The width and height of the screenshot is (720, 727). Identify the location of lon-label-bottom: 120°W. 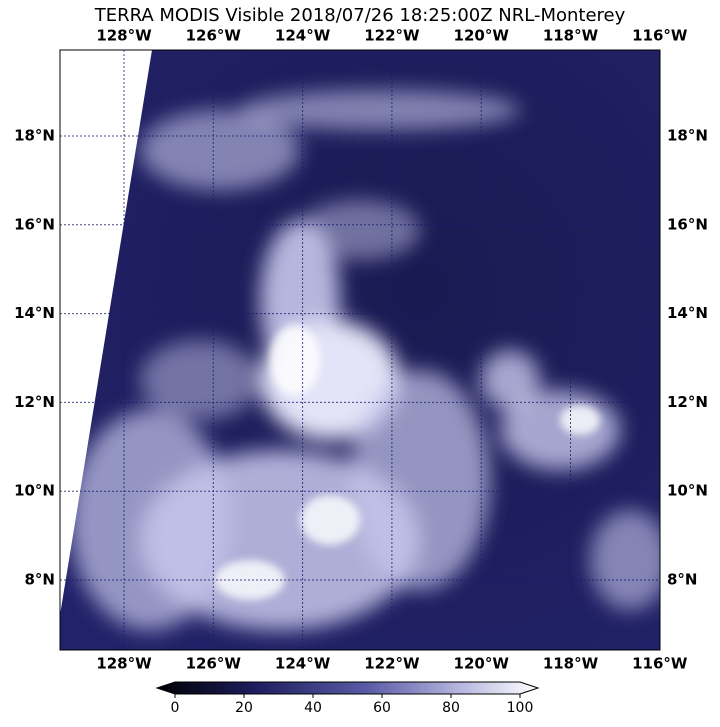
(482, 664).